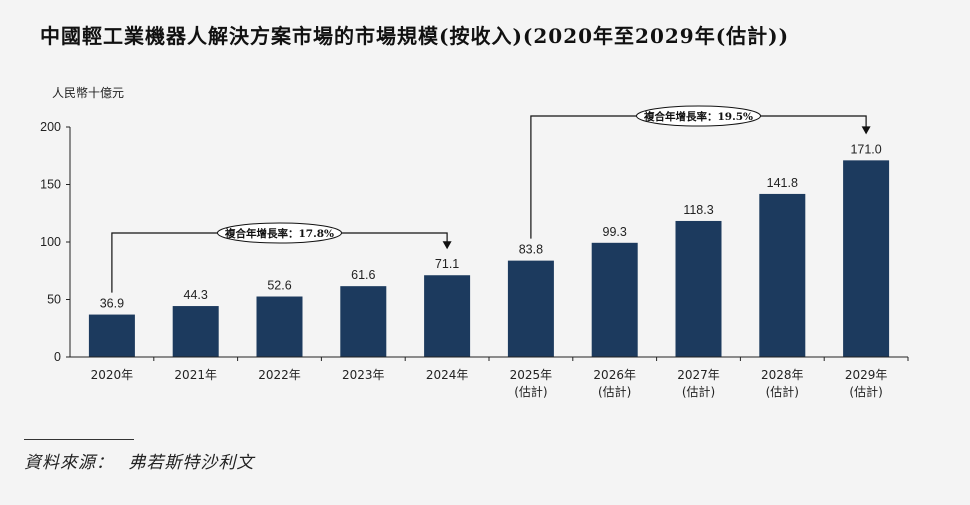 This screenshot has height=505, width=970. I want to click on source-value: 弗若斯特沙利文, so click(191, 463).